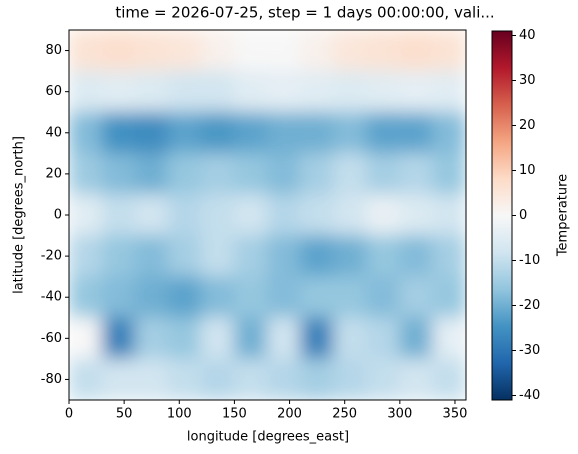  I want to click on x-tick-label: 50, so click(124, 414).